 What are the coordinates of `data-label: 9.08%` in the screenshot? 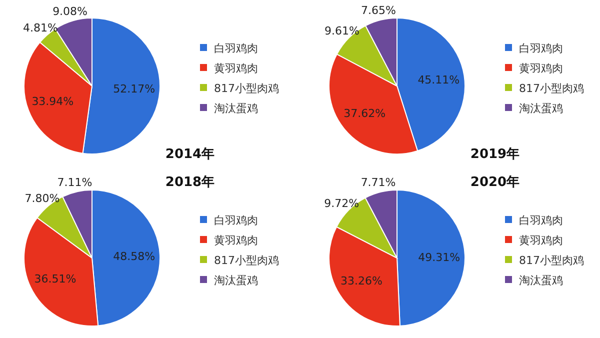 It's located at (70, 11).